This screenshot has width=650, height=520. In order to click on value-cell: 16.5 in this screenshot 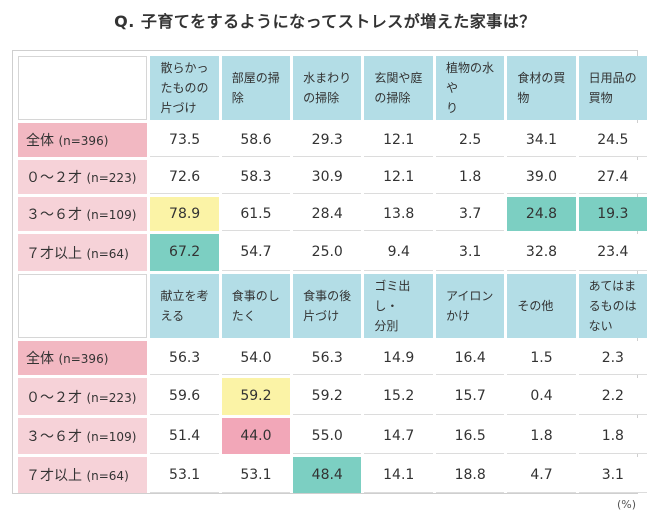, I will do `click(470, 436)`.